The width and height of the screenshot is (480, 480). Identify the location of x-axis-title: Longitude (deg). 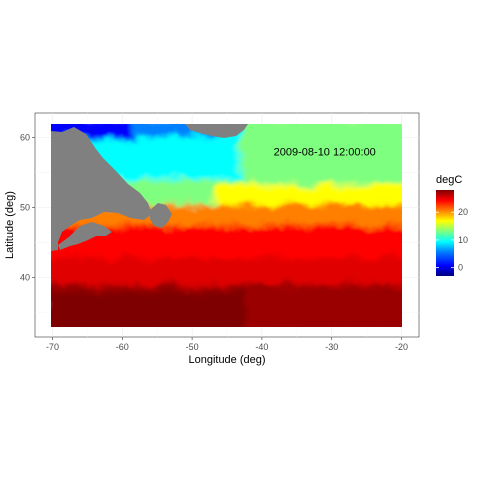
(226, 360).